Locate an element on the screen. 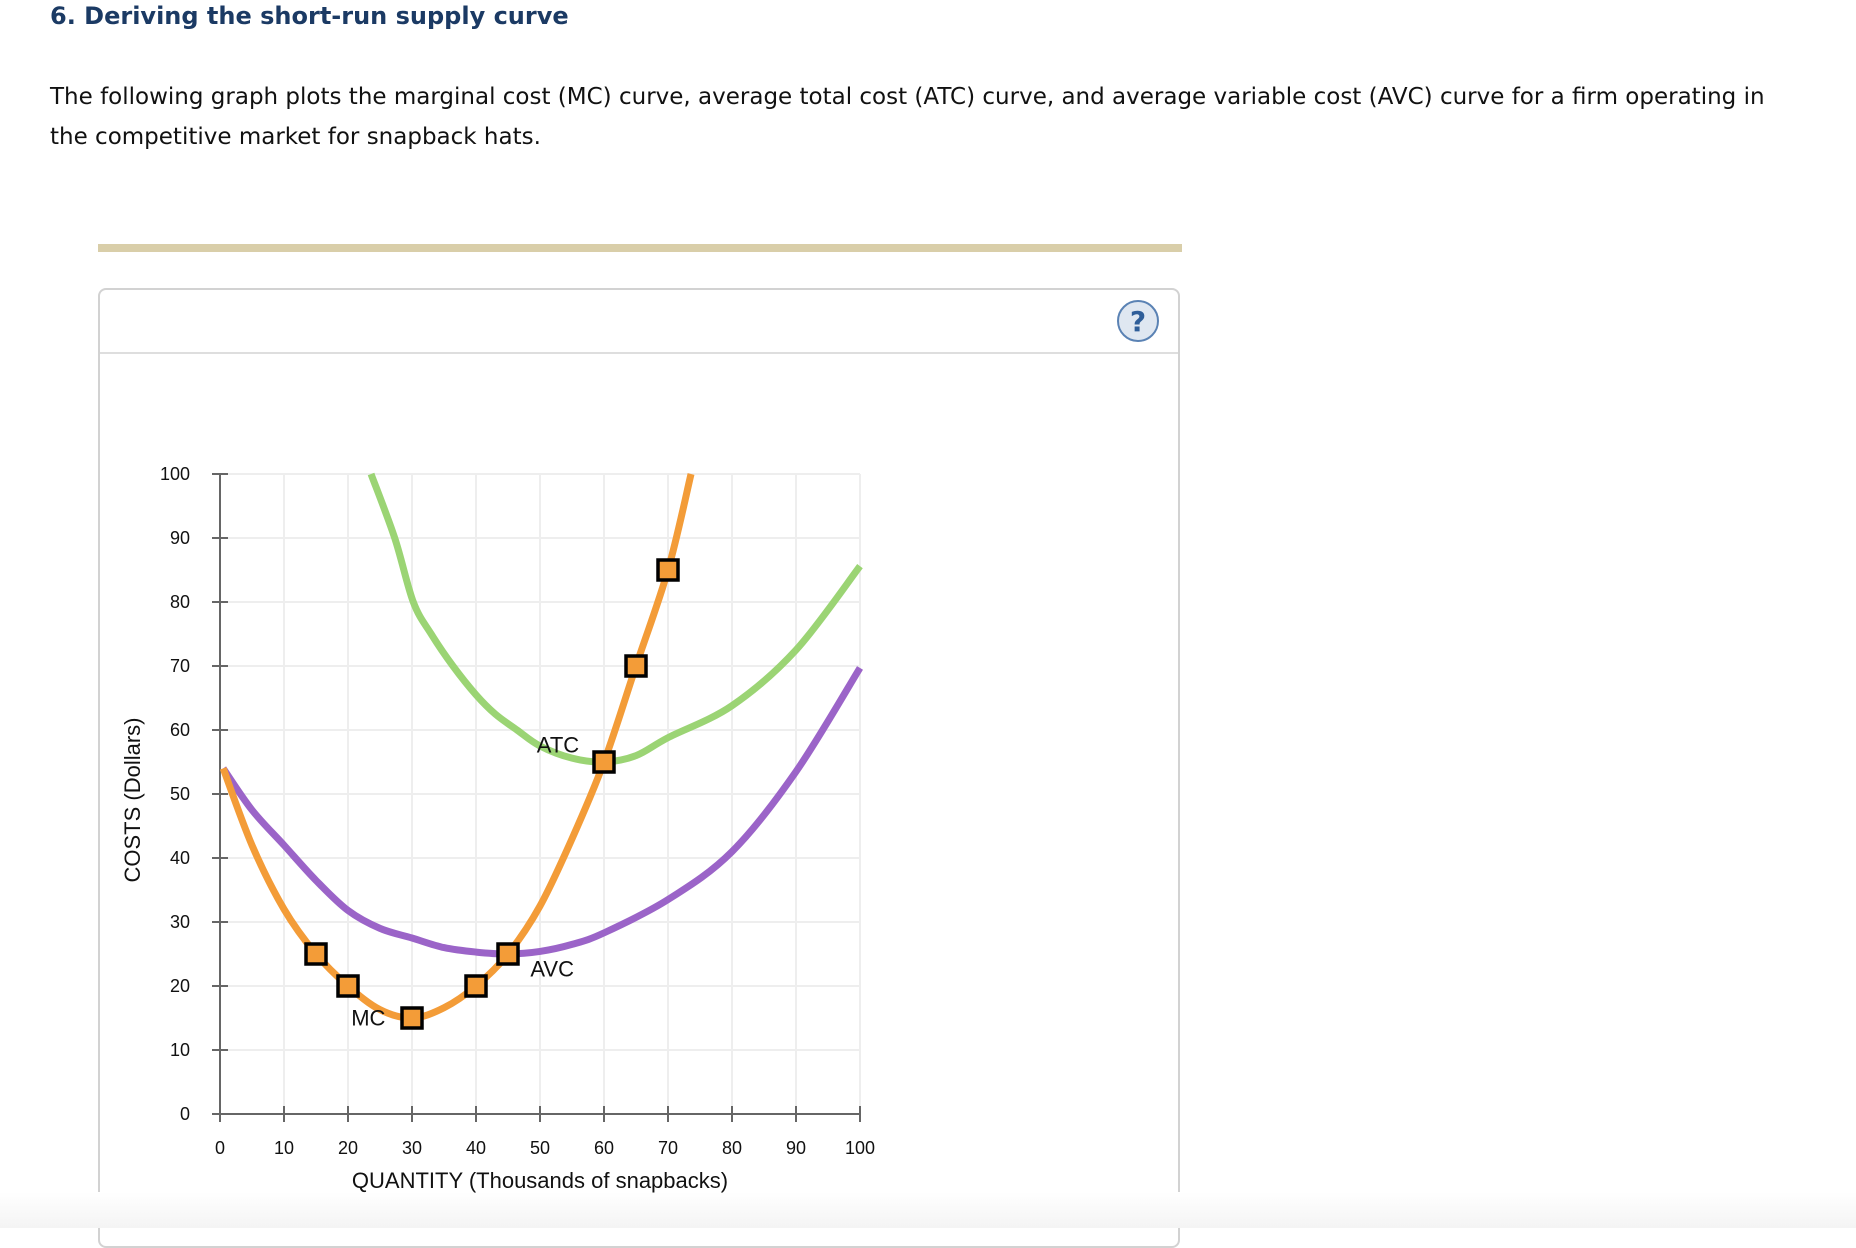 This screenshot has width=1856, height=1248. chart-labels: ATC AVC MC is located at coordinates (465, 881).